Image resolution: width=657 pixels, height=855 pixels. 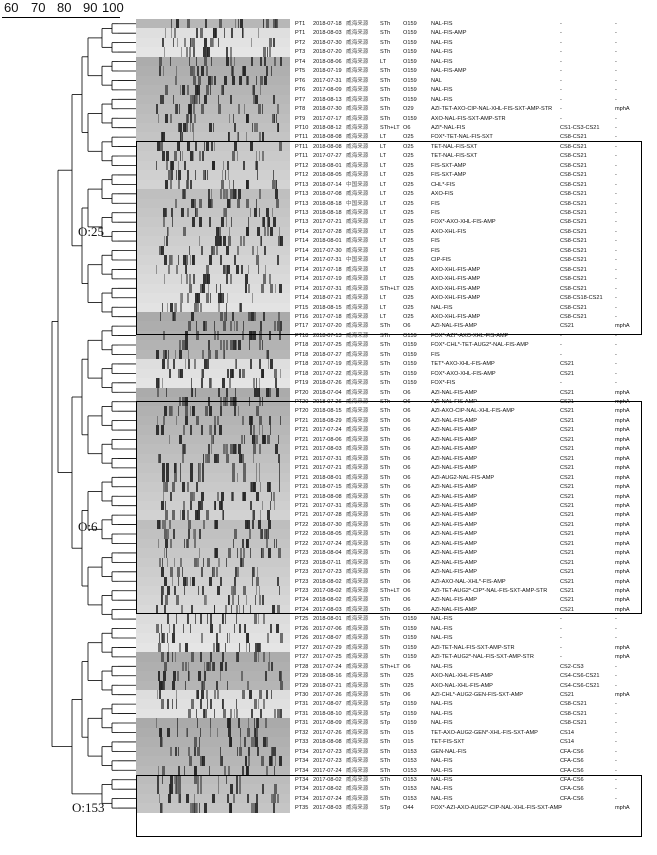 I want to click on toxin-type: STh+LT, so click(x=390, y=591).